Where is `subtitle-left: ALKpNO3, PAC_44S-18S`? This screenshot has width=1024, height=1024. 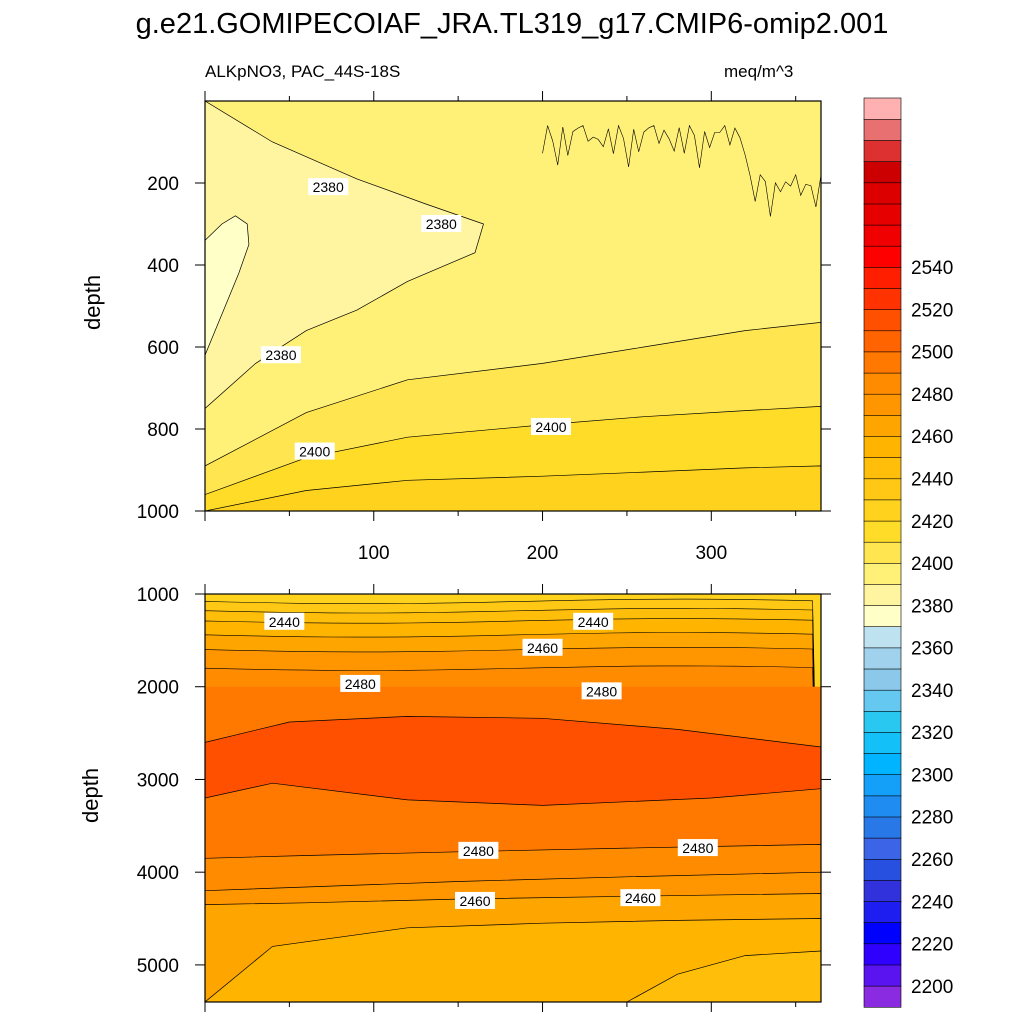 subtitle-left: ALKpNO3, PAC_44S-18S is located at coordinates (303, 71).